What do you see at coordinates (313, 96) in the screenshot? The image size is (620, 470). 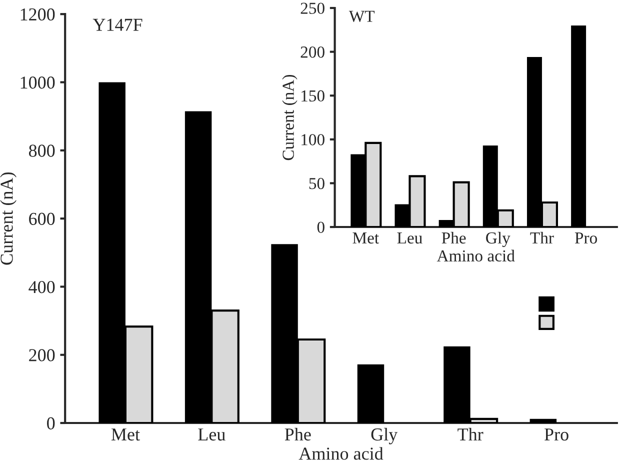 I see `y-tick-label: 150` at bounding box center [313, 96].